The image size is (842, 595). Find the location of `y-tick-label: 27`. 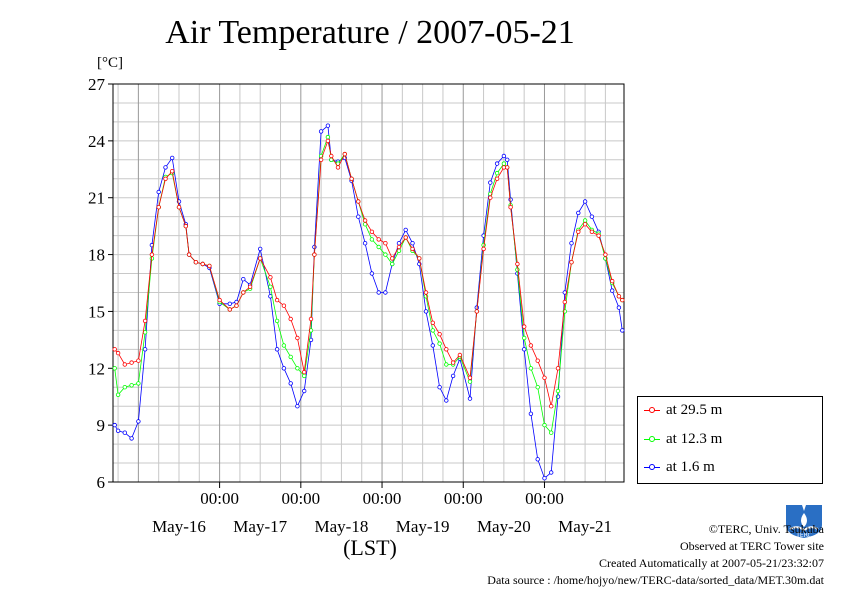

y-tick-label: 27 is located at coordinates (97, 84).